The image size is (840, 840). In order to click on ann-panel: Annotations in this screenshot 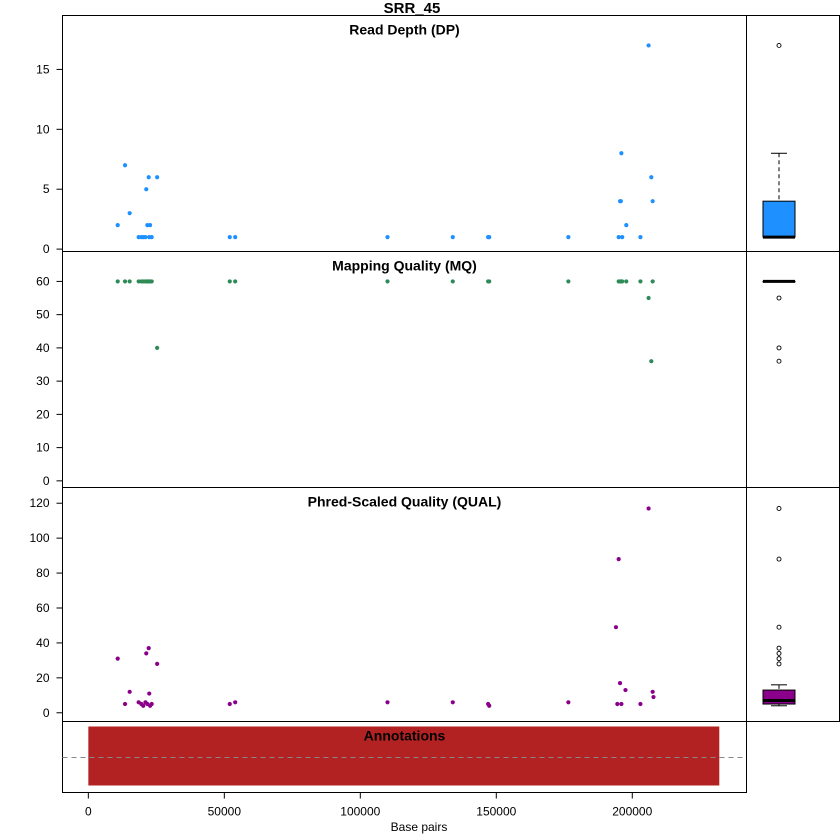, I will do `click(404, 756)`.